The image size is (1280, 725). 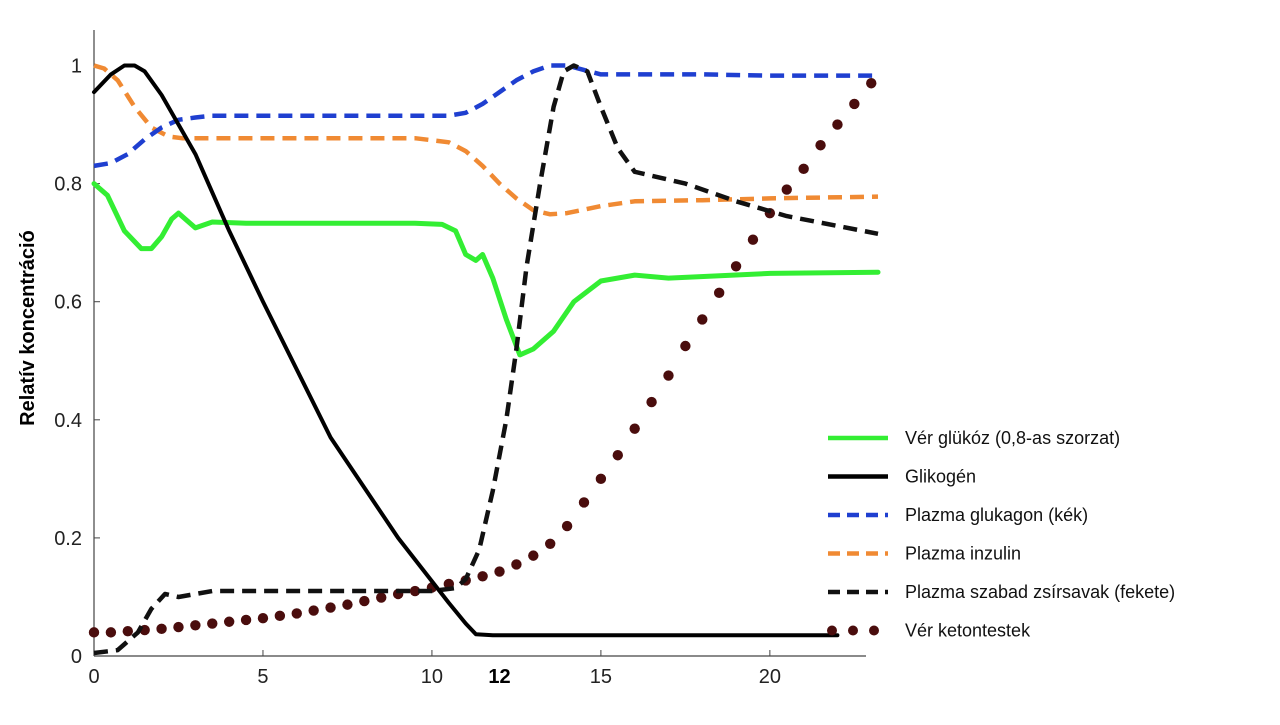 I want to click on legend-label: Glikogén, so click(x=940, y=477).